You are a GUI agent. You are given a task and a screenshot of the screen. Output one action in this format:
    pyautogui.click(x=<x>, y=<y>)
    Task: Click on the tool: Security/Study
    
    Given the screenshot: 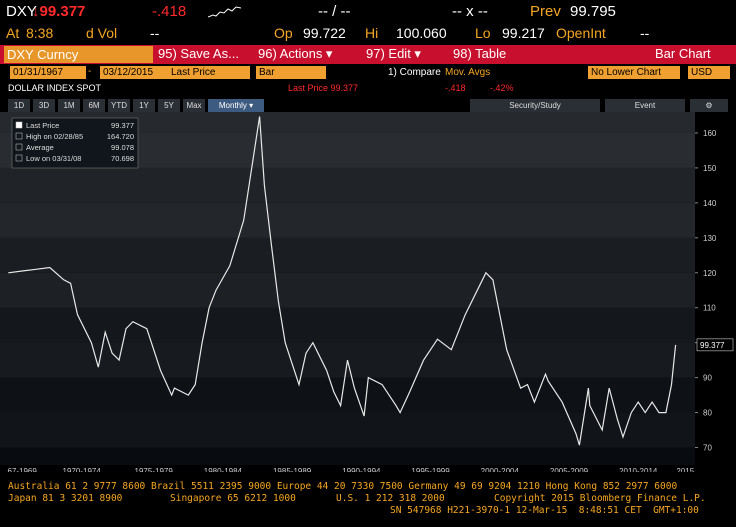 What is the action you would take?
    pyautogui.click(x=535, y=105)
    